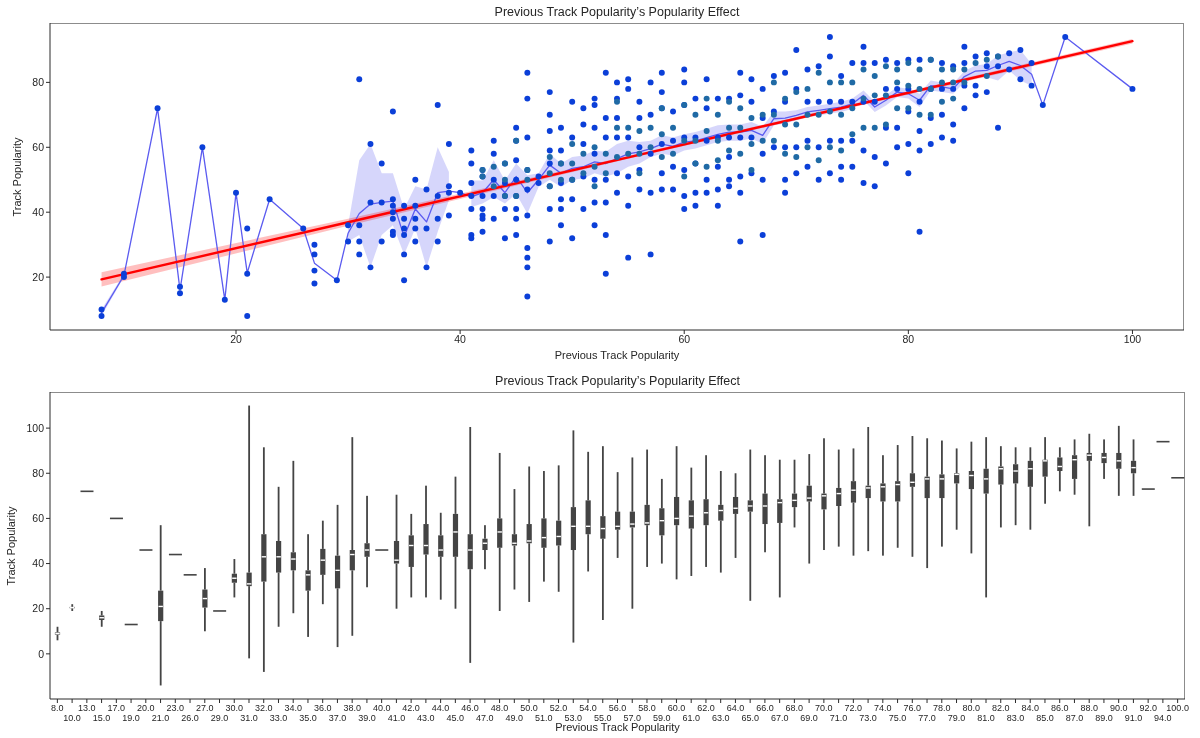 The height and width of the screenshot is (738, 1200). I want to click on x-tick-label: 15.0, so click(101, 717).